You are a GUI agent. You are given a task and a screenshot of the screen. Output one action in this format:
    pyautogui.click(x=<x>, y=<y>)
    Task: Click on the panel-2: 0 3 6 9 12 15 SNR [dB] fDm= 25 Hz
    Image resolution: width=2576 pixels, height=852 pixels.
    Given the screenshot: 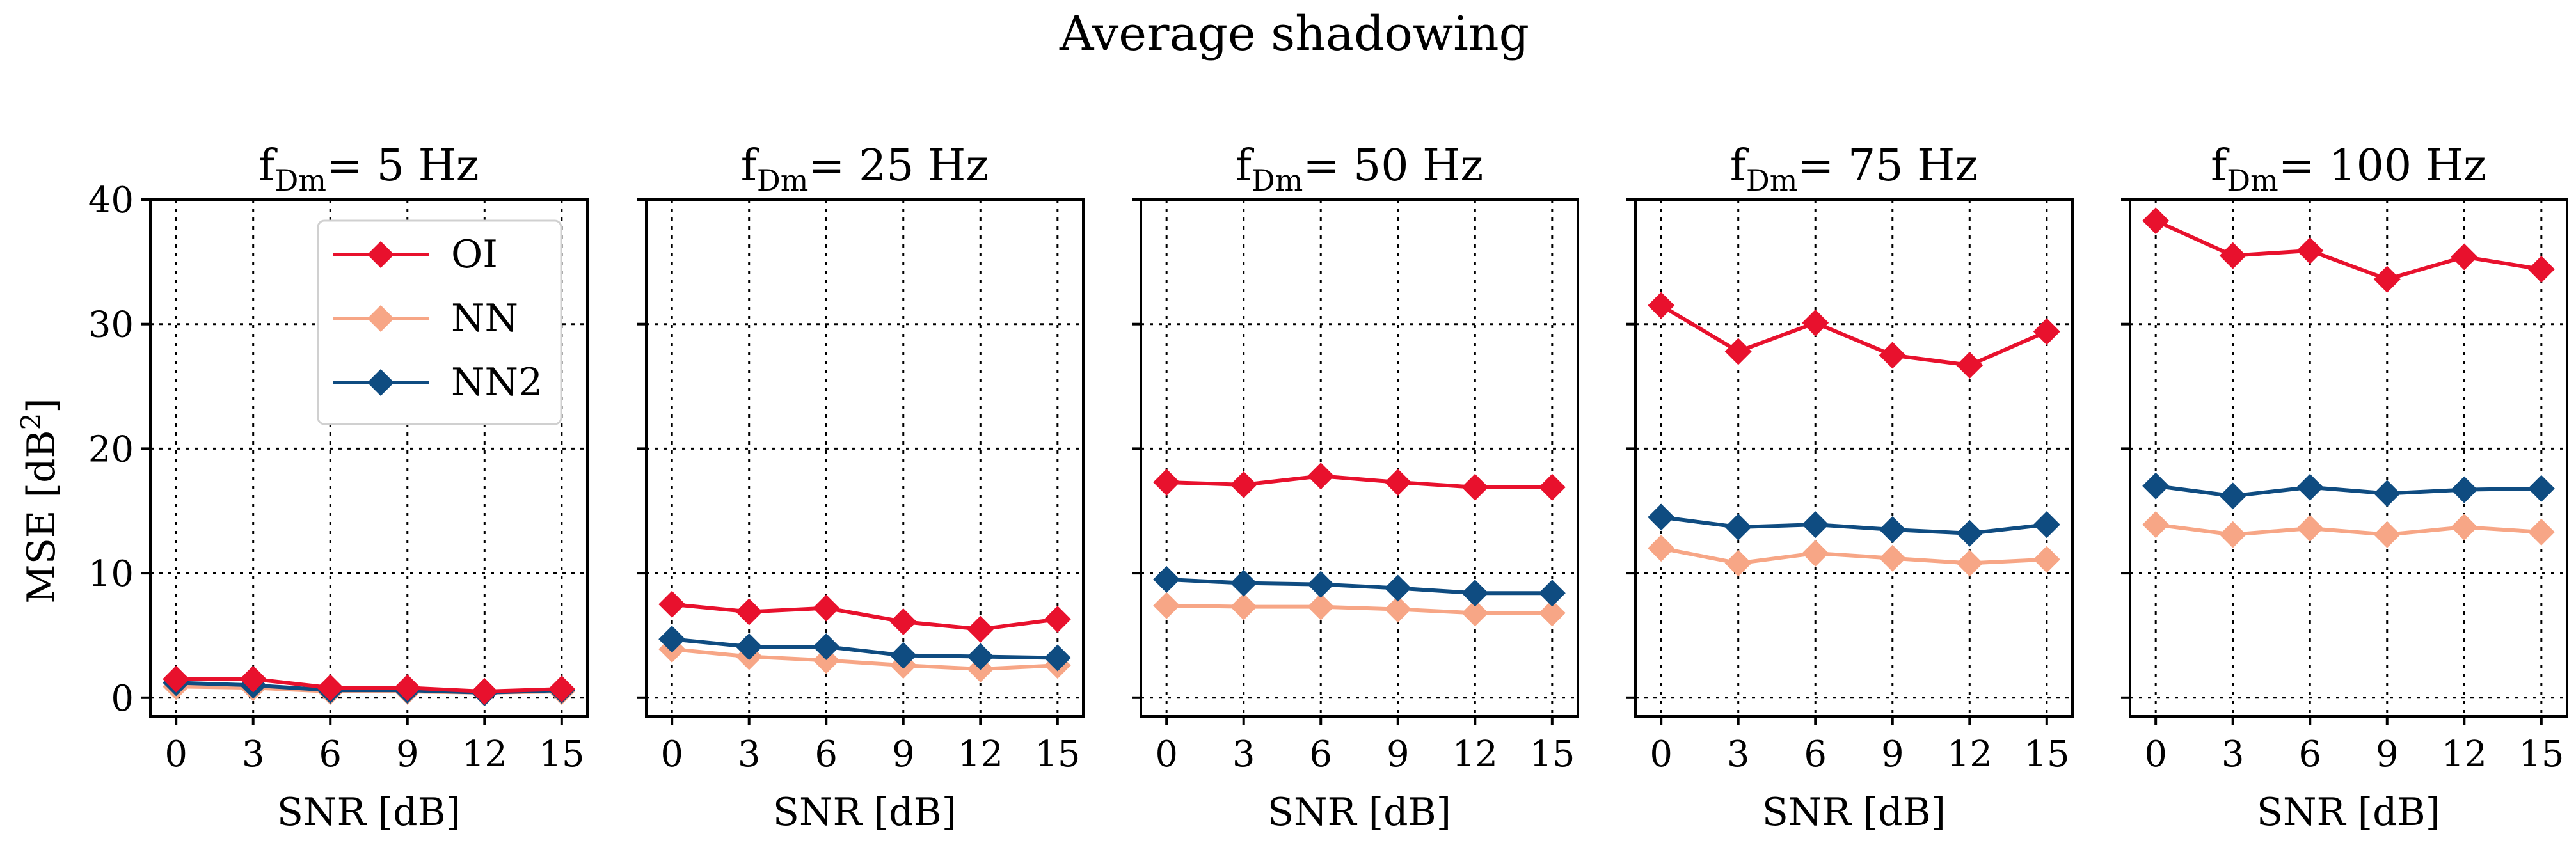 What is the action you would take?
    pyautogui.click(x=861, y=488)
    